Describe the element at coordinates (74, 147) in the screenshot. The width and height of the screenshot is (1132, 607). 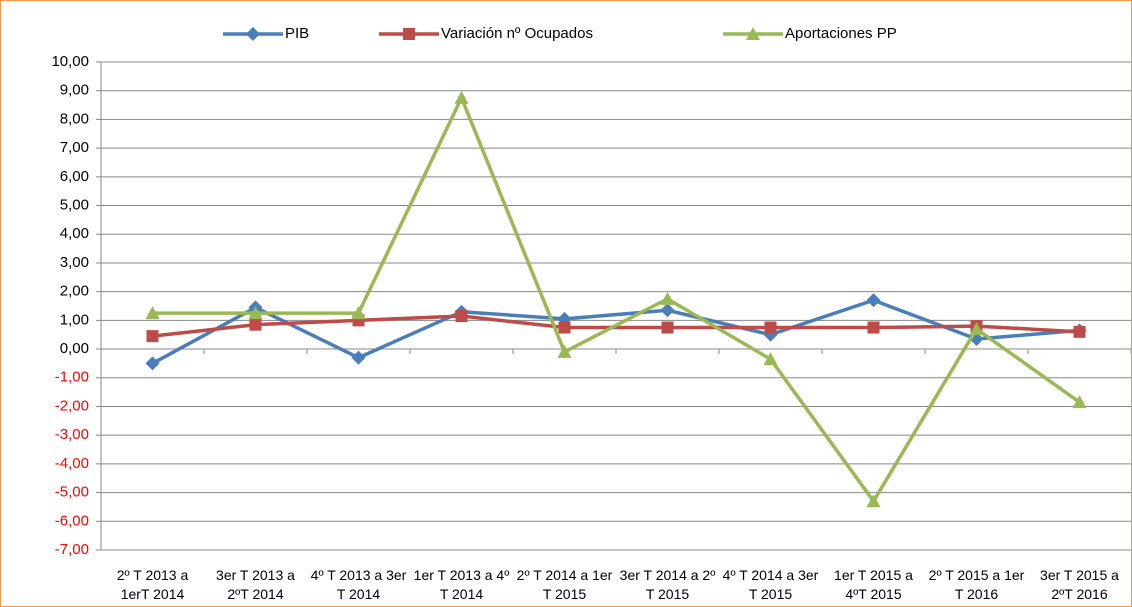
I see `y-tick-label: 7,00` at that location.